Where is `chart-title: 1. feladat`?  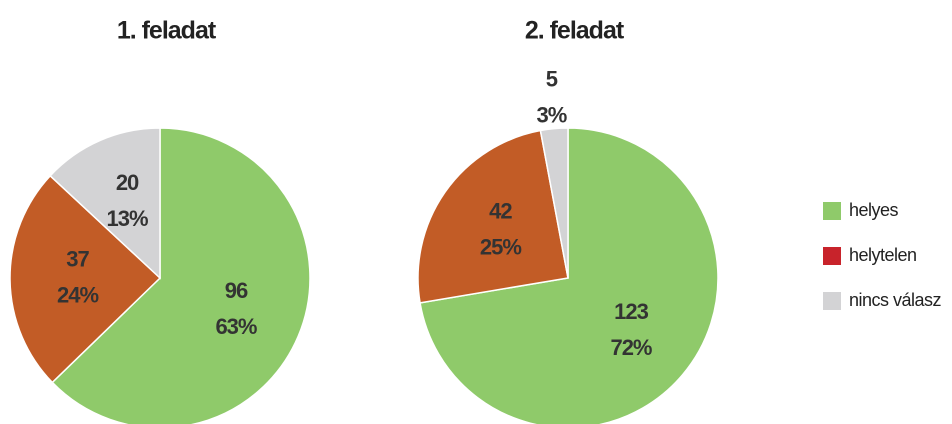
chart-title: 1. feladat is located at coordinates (167, 31).